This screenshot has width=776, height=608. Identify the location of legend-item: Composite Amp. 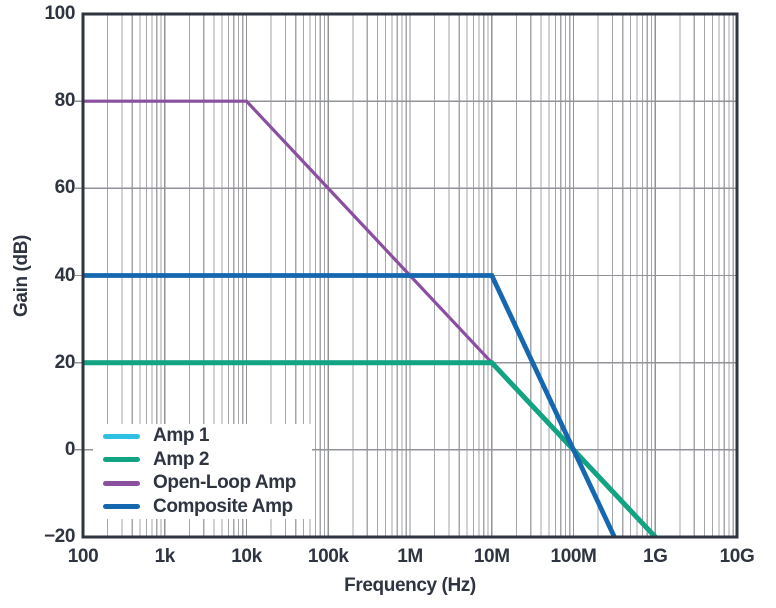
(207, 507).